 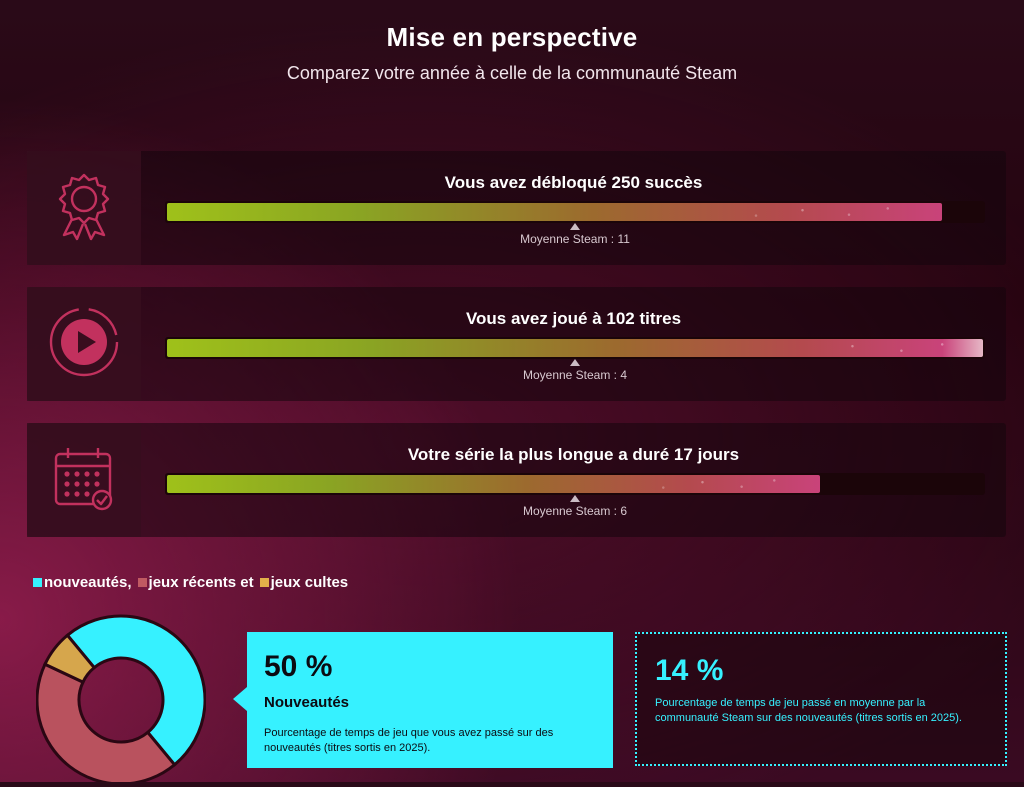 I want to click on donut-segment-nouveautés, so click(x=136, y=690).